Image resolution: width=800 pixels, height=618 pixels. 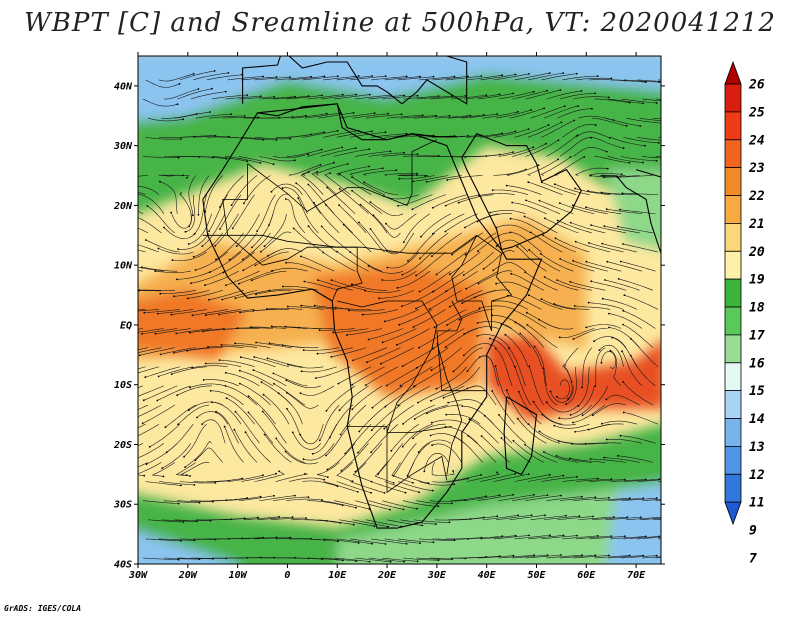 What do you see at coordinates (123, 206) in the screenshot?
I see `lat-tick-label: 20N` at bounding box center [123, 206].